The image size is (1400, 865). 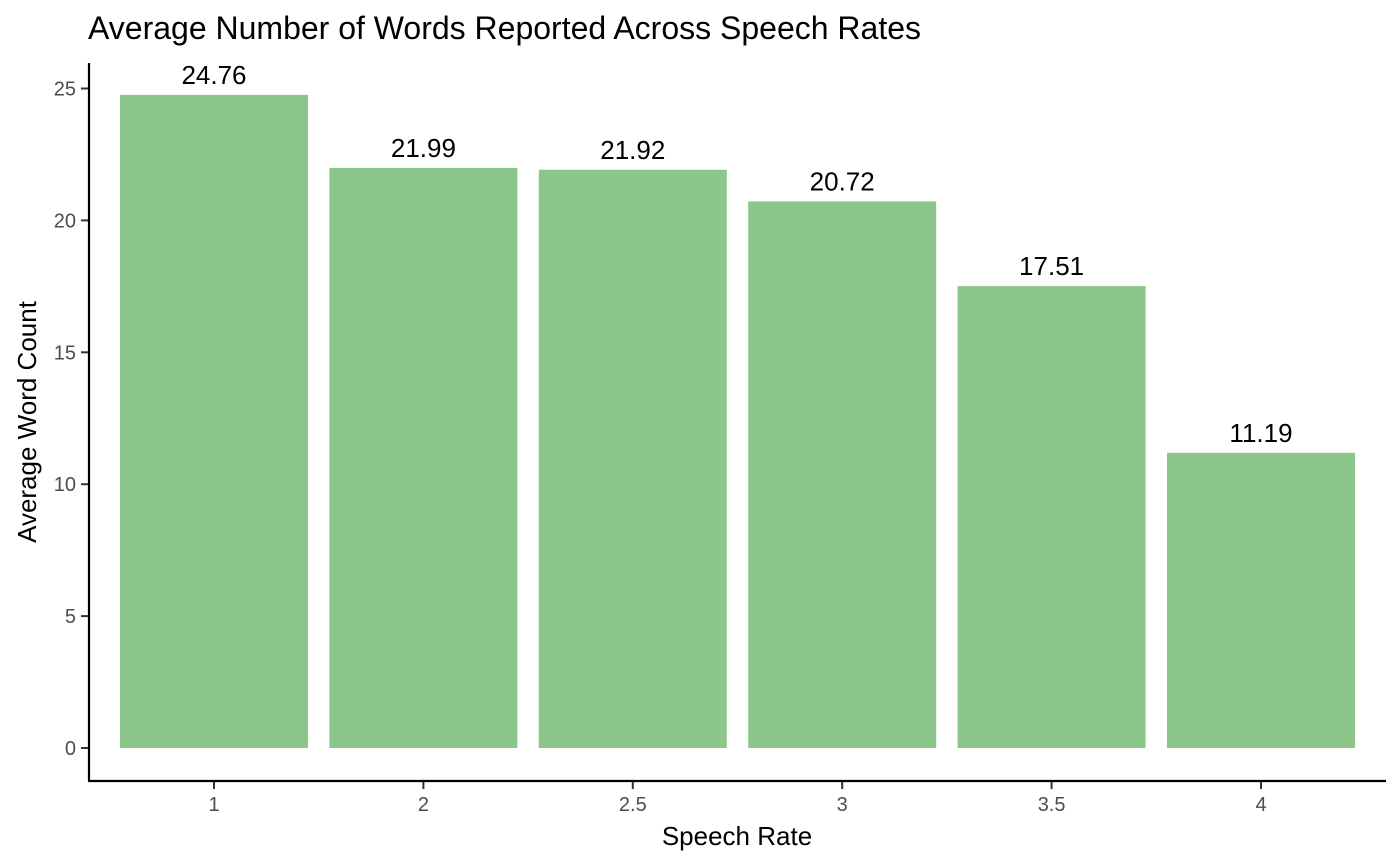 What do you see at coordinates (632, 150) in the screenshot?
I see `data-label-2.5: 21.92` at bounding box center [632, 150].